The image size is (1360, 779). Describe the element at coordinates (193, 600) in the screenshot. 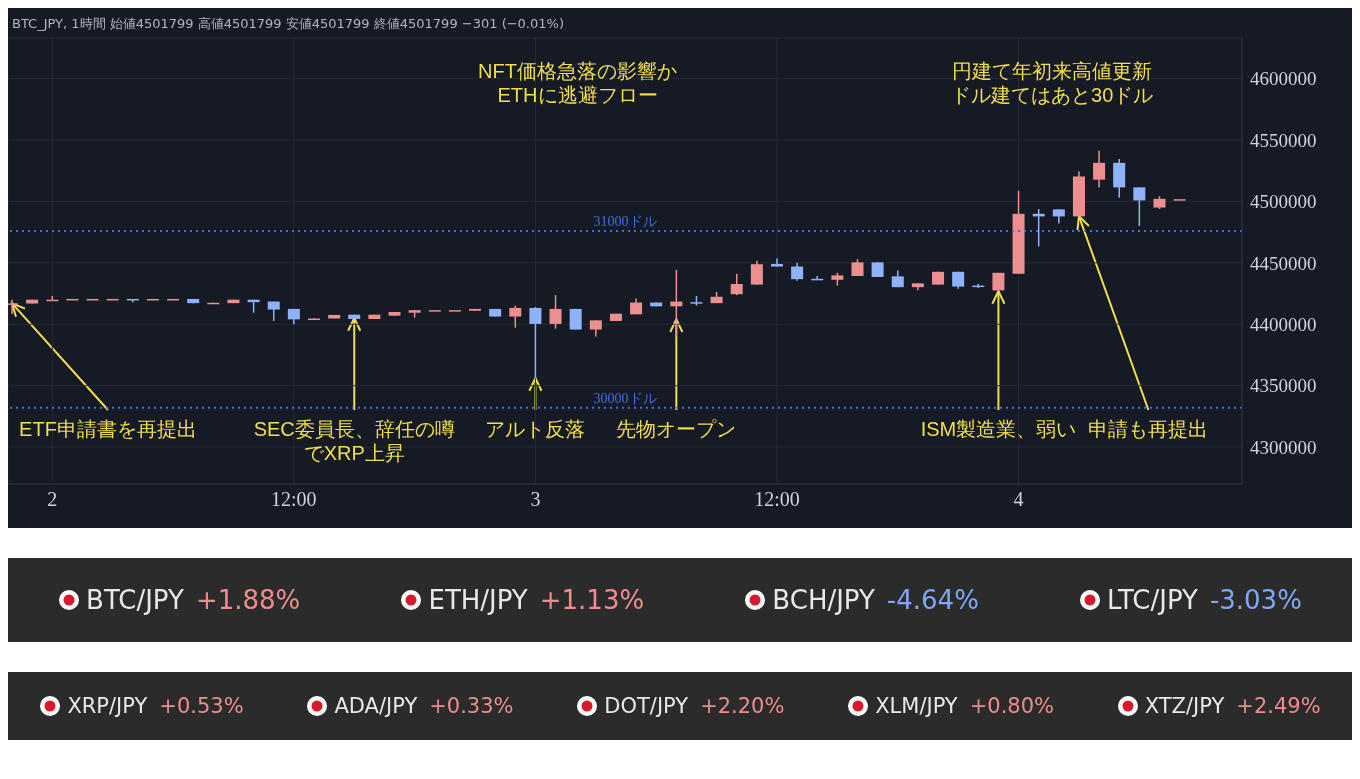

I see `text: BTC/JPY +1.88%` at that location.